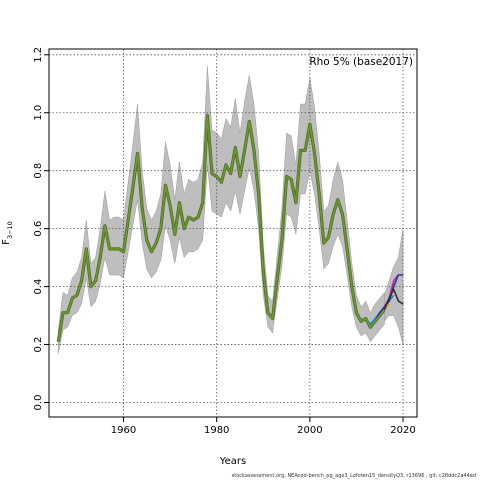  I want to click on y-tick-label: 0.2, so click(38, 345).